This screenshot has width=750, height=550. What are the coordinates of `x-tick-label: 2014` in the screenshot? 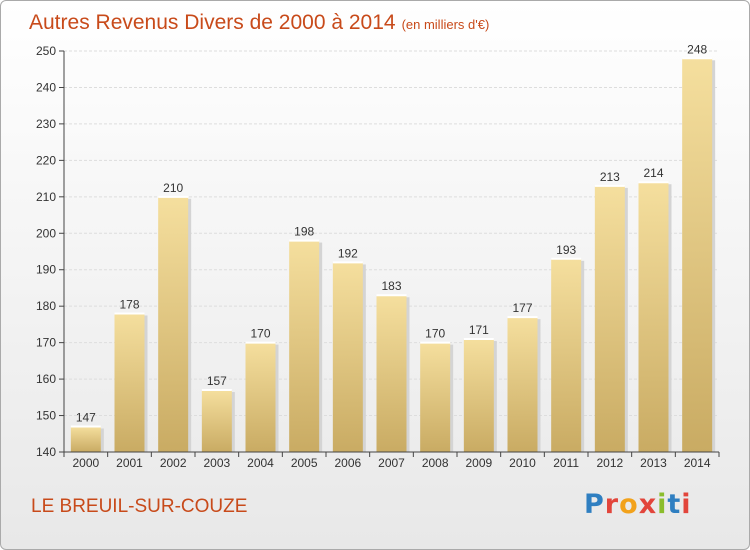 It's located at (697, 463).